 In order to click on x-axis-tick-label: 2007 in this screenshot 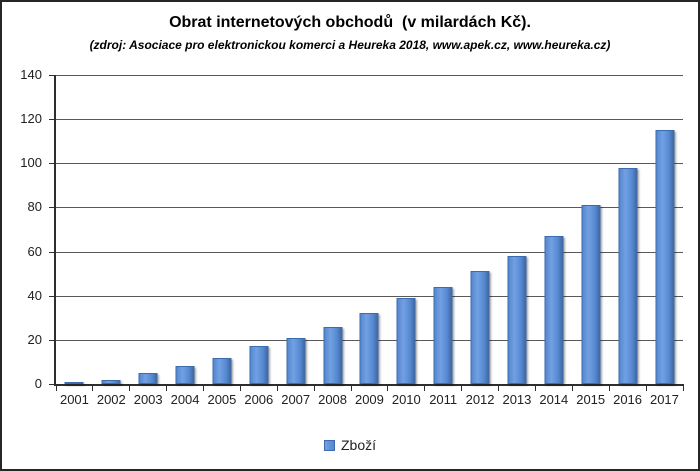, I will do `click(296, 399)`.